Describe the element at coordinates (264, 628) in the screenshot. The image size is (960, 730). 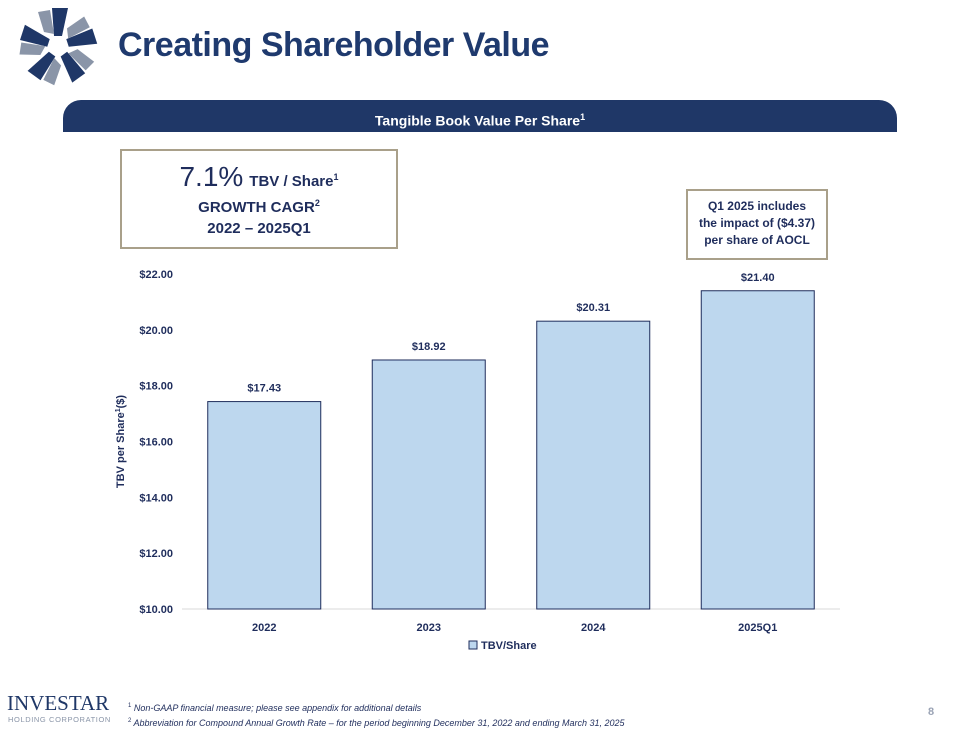
I see `x-tick-label: 2022` at that location.